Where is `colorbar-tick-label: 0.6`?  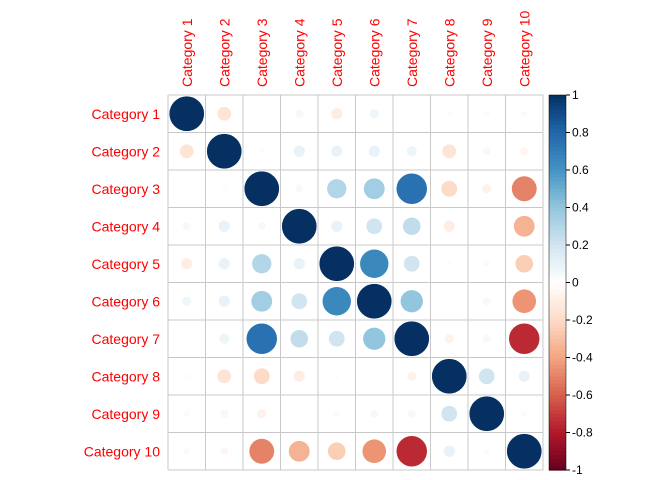 colorbar-tick-label: 0.6 is located at coordinates (580, 170).